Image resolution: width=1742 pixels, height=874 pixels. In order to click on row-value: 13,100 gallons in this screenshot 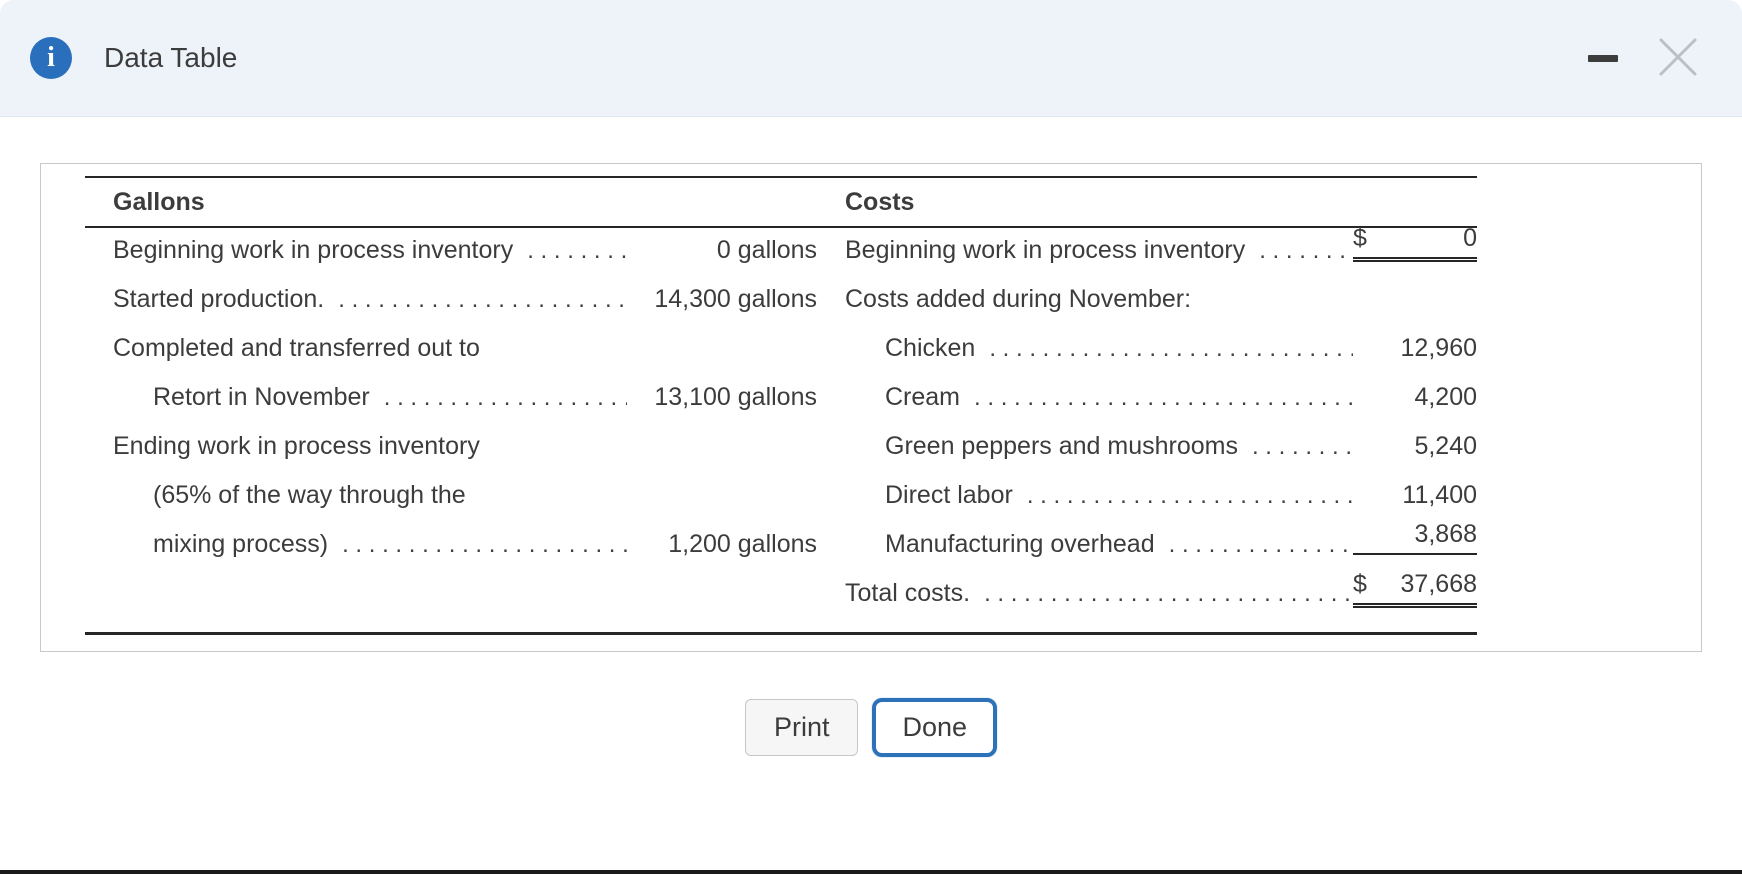, I will do `click(722, 397)`.